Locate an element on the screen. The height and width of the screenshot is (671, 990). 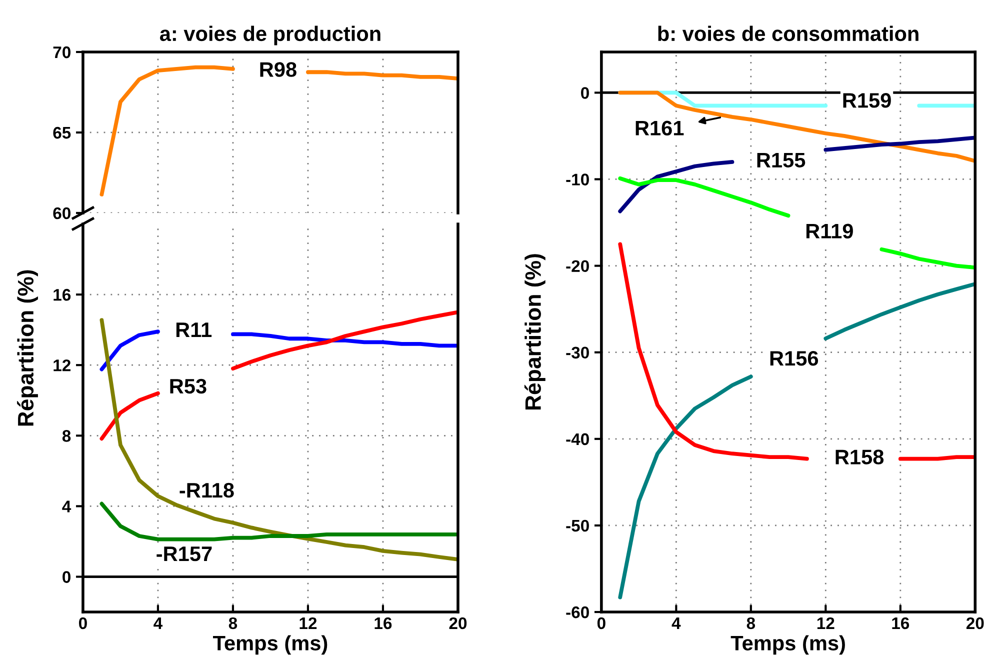
chart-title: a: voies de production is located at coordinates (270, 36).